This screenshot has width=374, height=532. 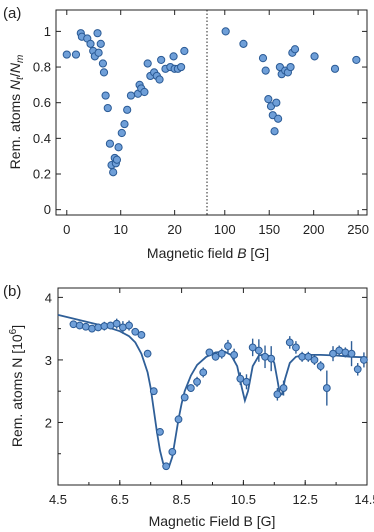 What do you see at coordinates (48, 422) in the screenshot?
I see `panel-b-y-tick-label: 2` at bounding box center [48, 422].